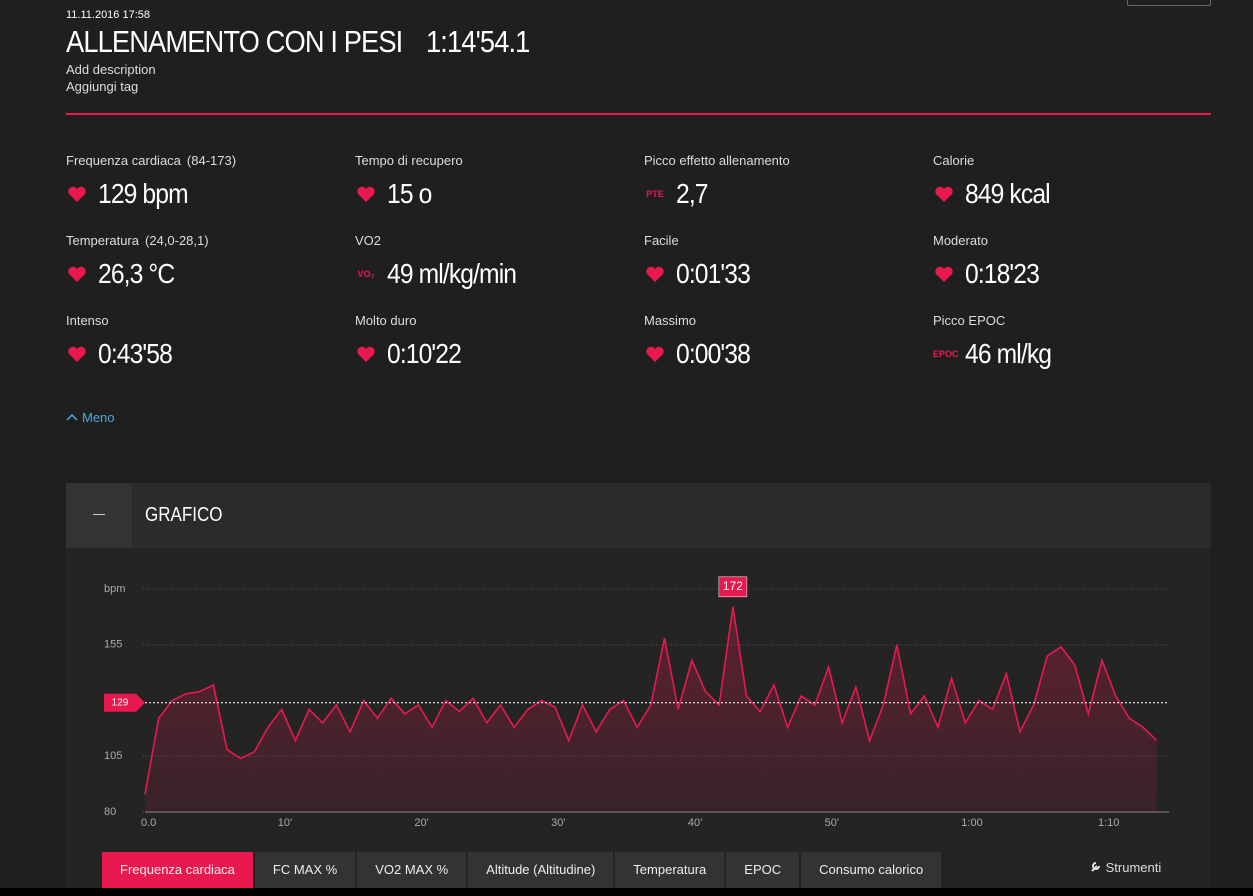 This screenshot has height=896, width=1253. I want to click on tab: Altitude (Altitudine), so click(541, 870).